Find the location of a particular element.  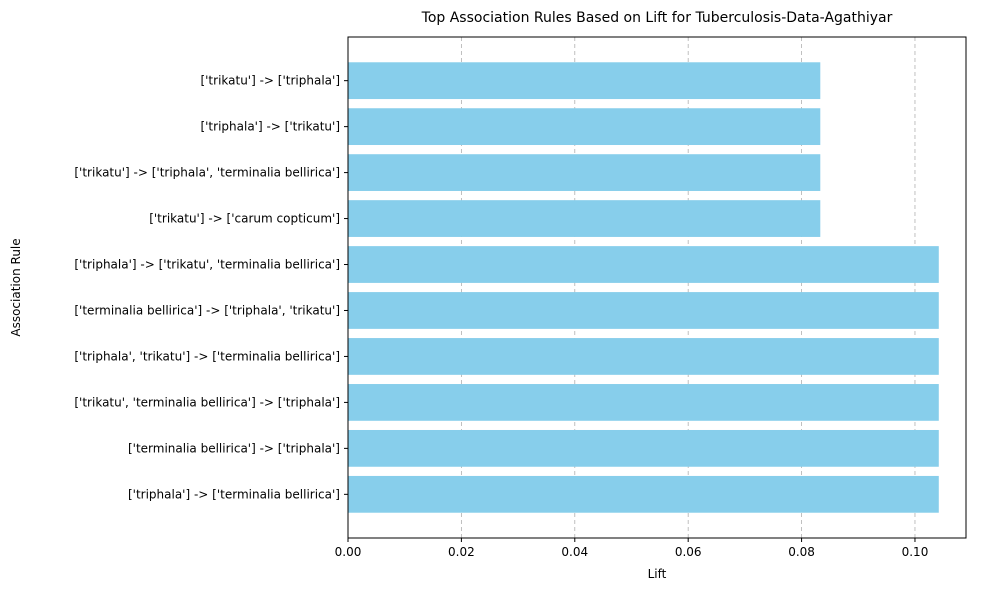

x-tick-label: 0.04 is located at coordinates (574, 552).